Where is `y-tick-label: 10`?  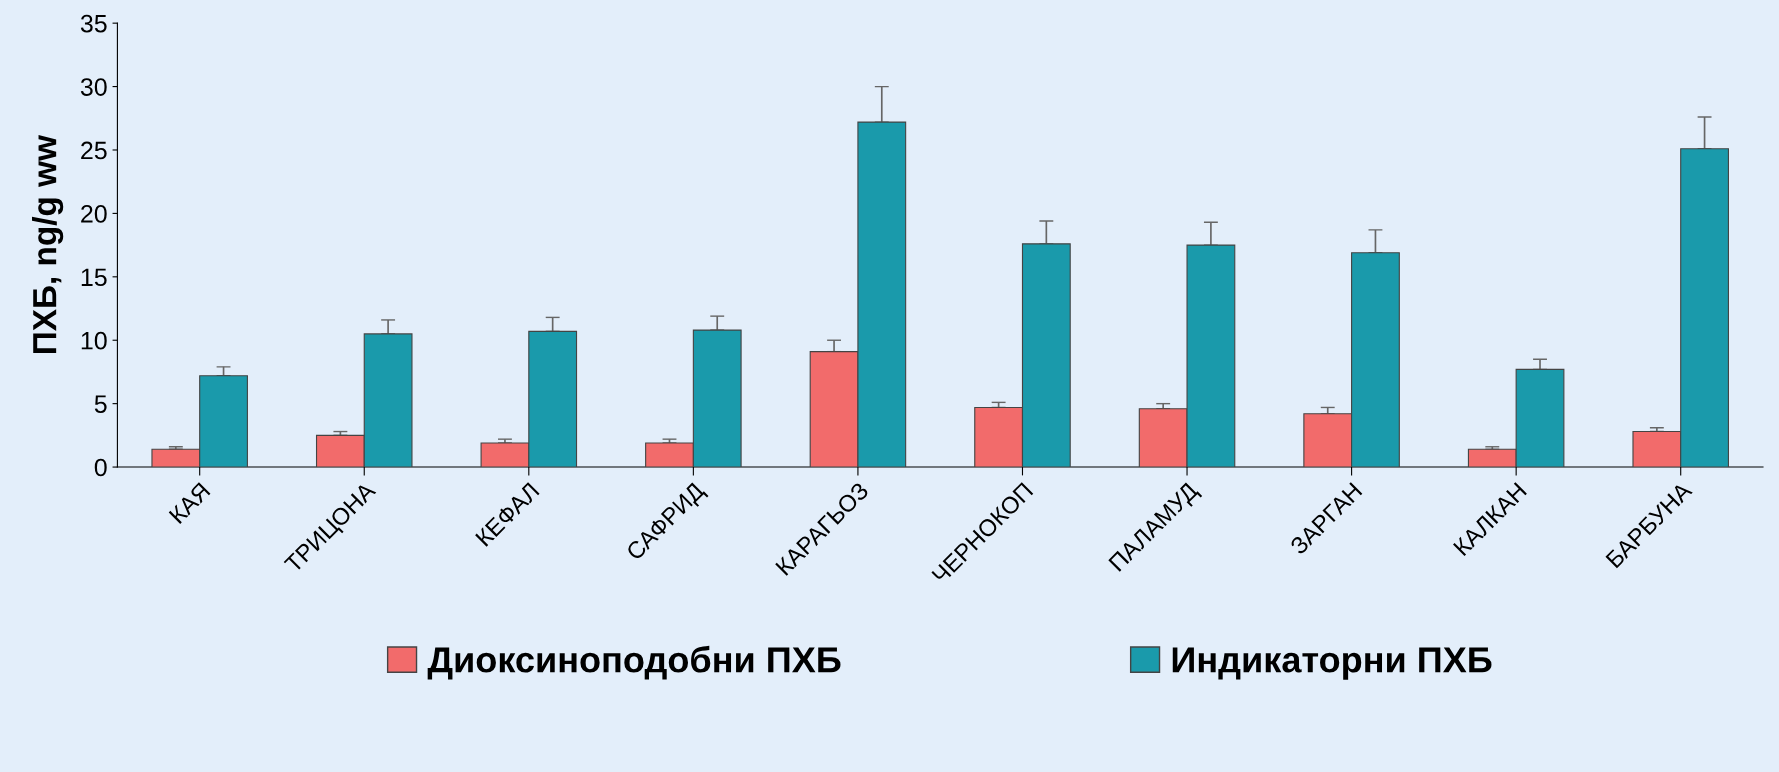
y-tick-label: 10 is located at coordinates (94, 340).